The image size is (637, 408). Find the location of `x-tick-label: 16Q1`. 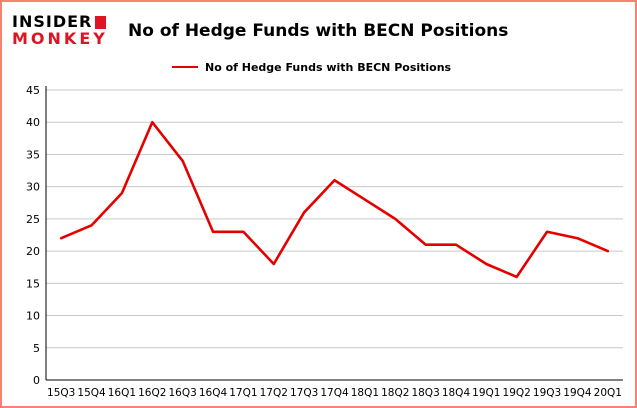

x-tick-label: 16Q1 is located at coordinates (122, 393).